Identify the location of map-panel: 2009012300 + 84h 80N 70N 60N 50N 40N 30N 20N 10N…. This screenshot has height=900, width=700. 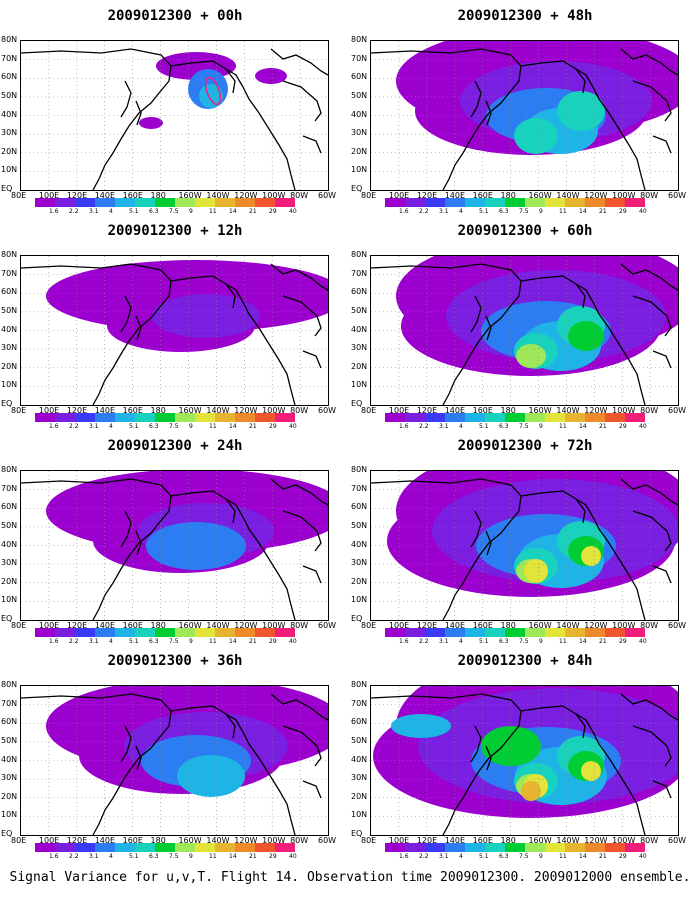
(525, 752).